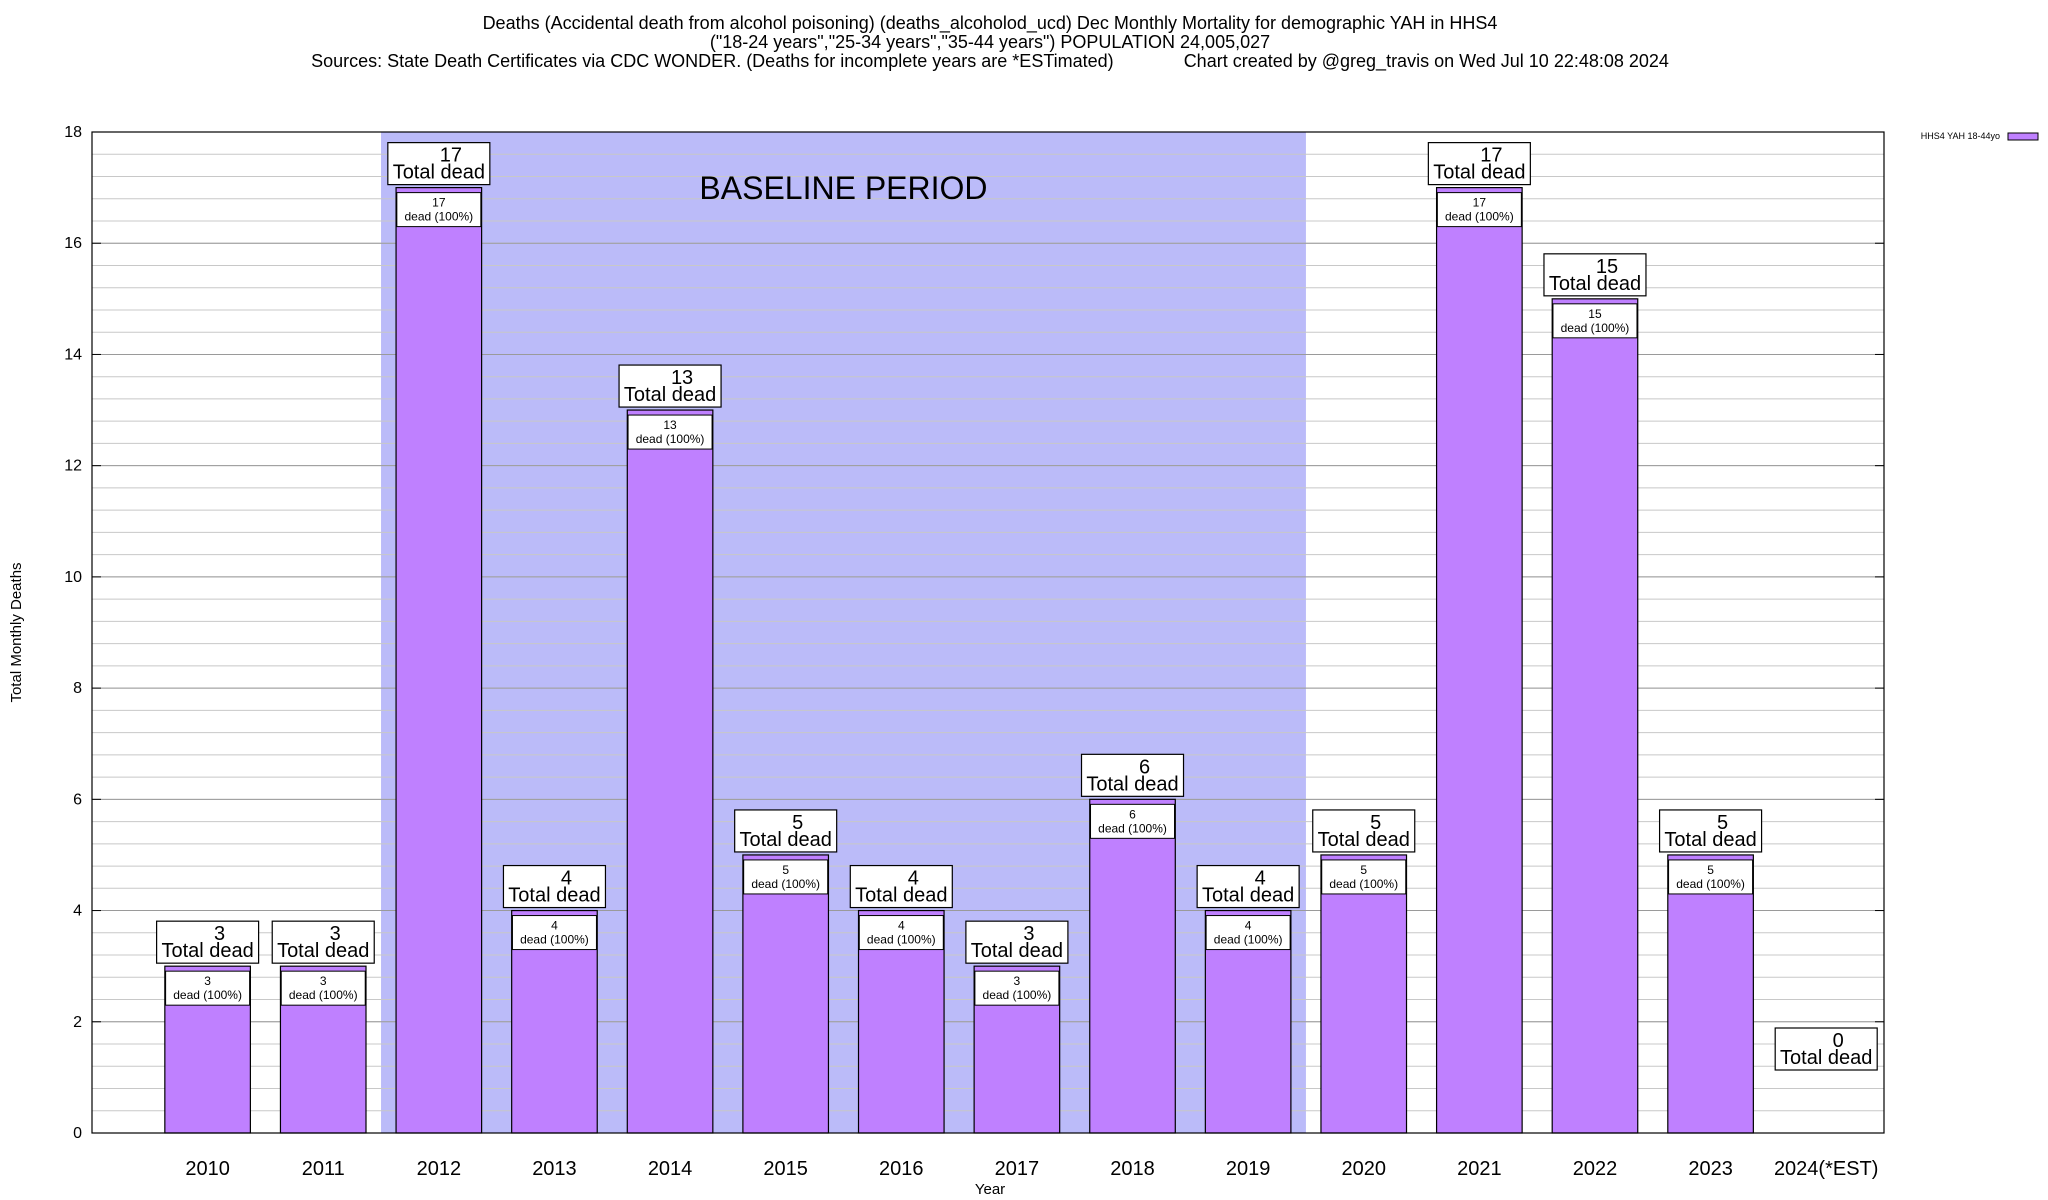 The height and width of the screenshot is (1200, 2048). Describe the element at coordinates (73, 466) in the screenshot. I see `y-tick-label: 12` at that location.